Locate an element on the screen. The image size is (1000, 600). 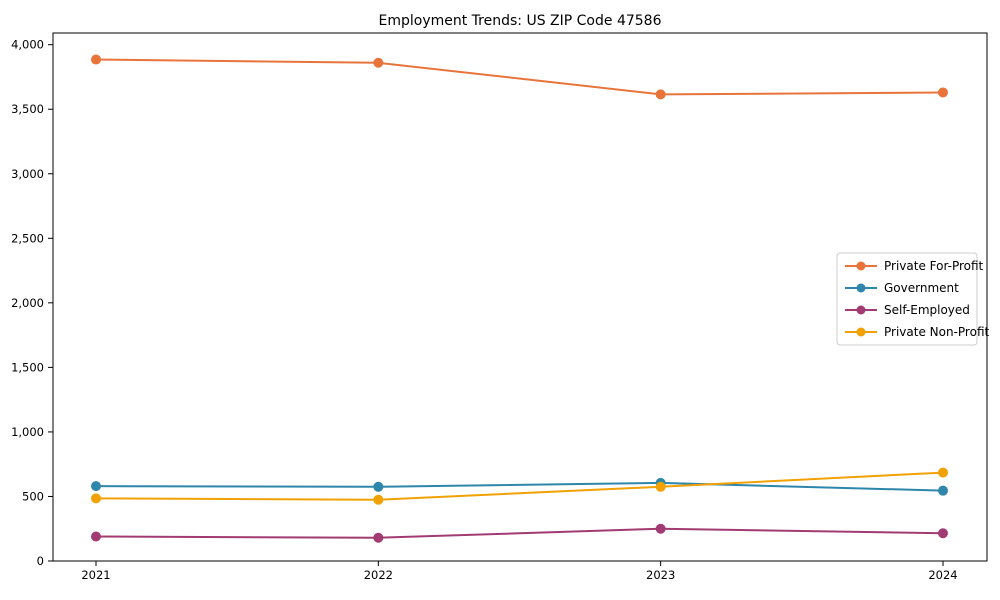
series-line-government is located at coordinates (519, 486).